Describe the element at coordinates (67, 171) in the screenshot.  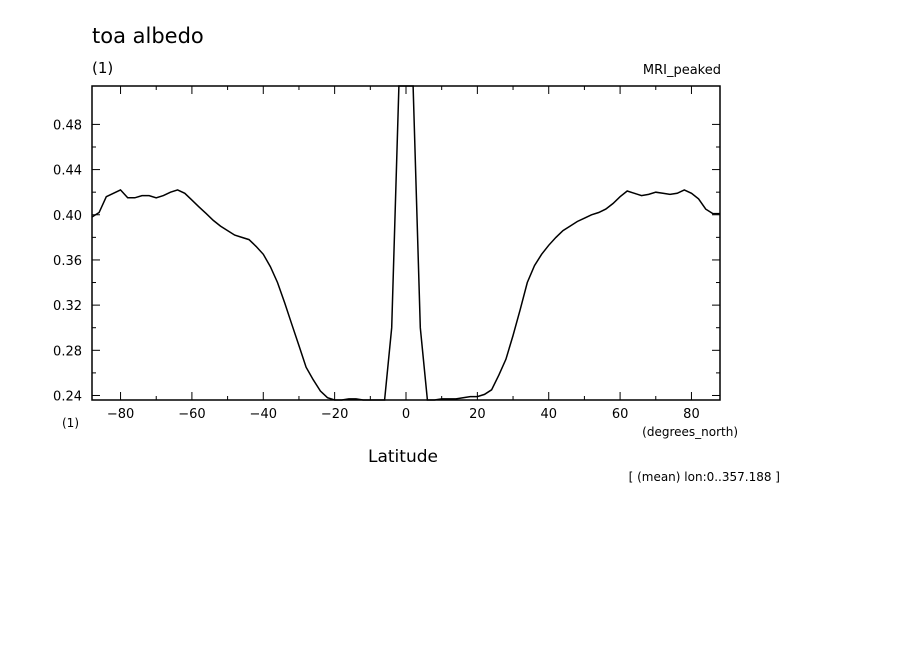
I see `y-tick-label: 0.44` at that location.